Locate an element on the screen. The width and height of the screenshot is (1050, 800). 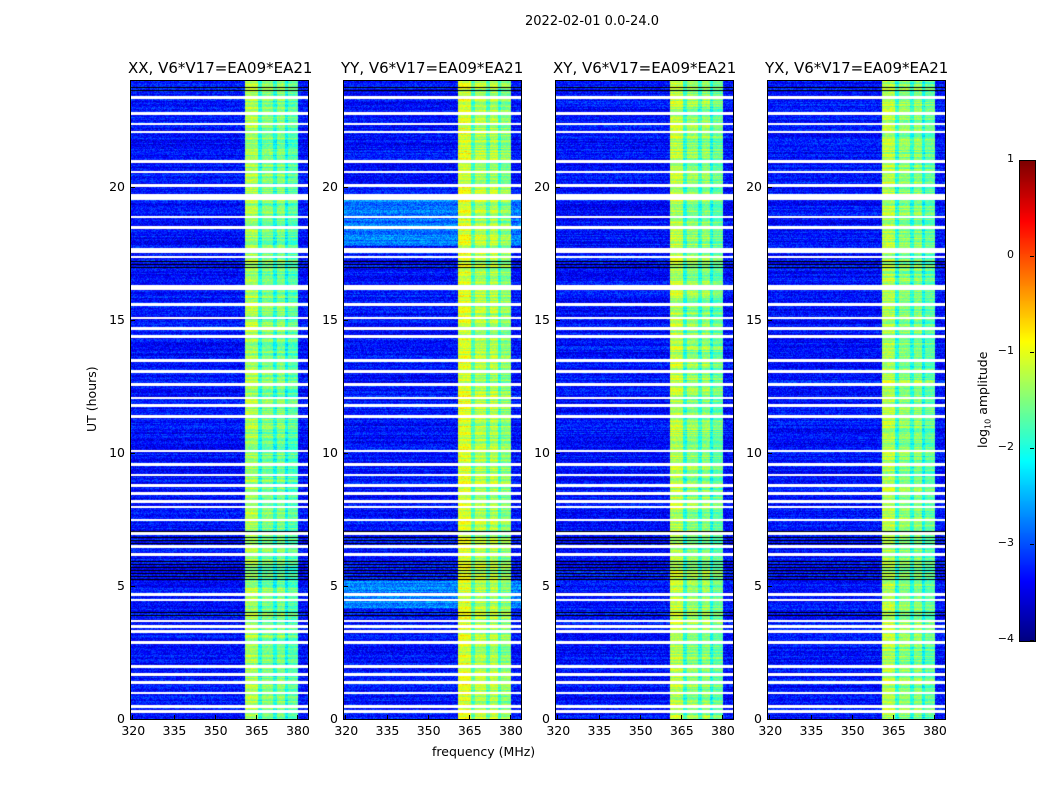
x-axis-label: frequency (MHz) is located at coordinates (484, 751).